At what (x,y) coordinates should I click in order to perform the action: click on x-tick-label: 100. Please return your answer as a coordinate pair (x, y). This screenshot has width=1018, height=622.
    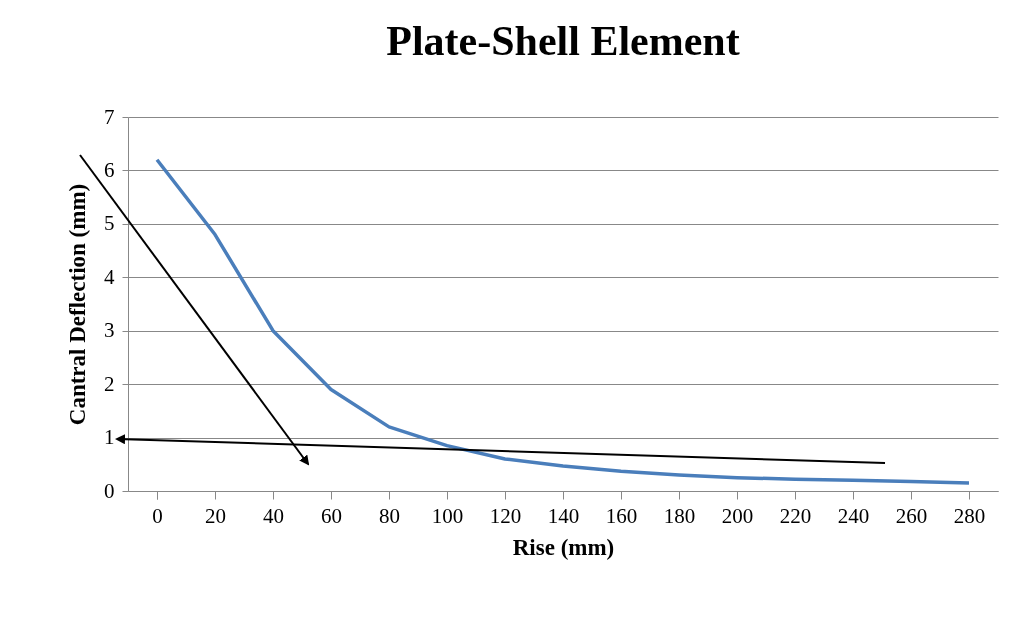
    Looking at the image, I should click on (447, 515).